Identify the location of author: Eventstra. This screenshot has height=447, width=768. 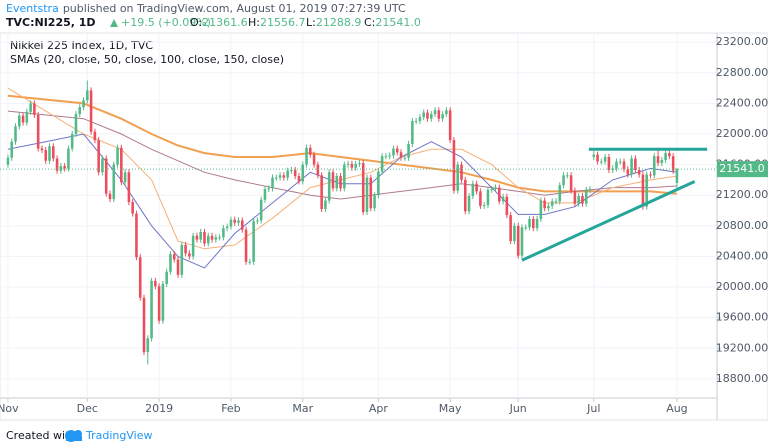
(32, 8).